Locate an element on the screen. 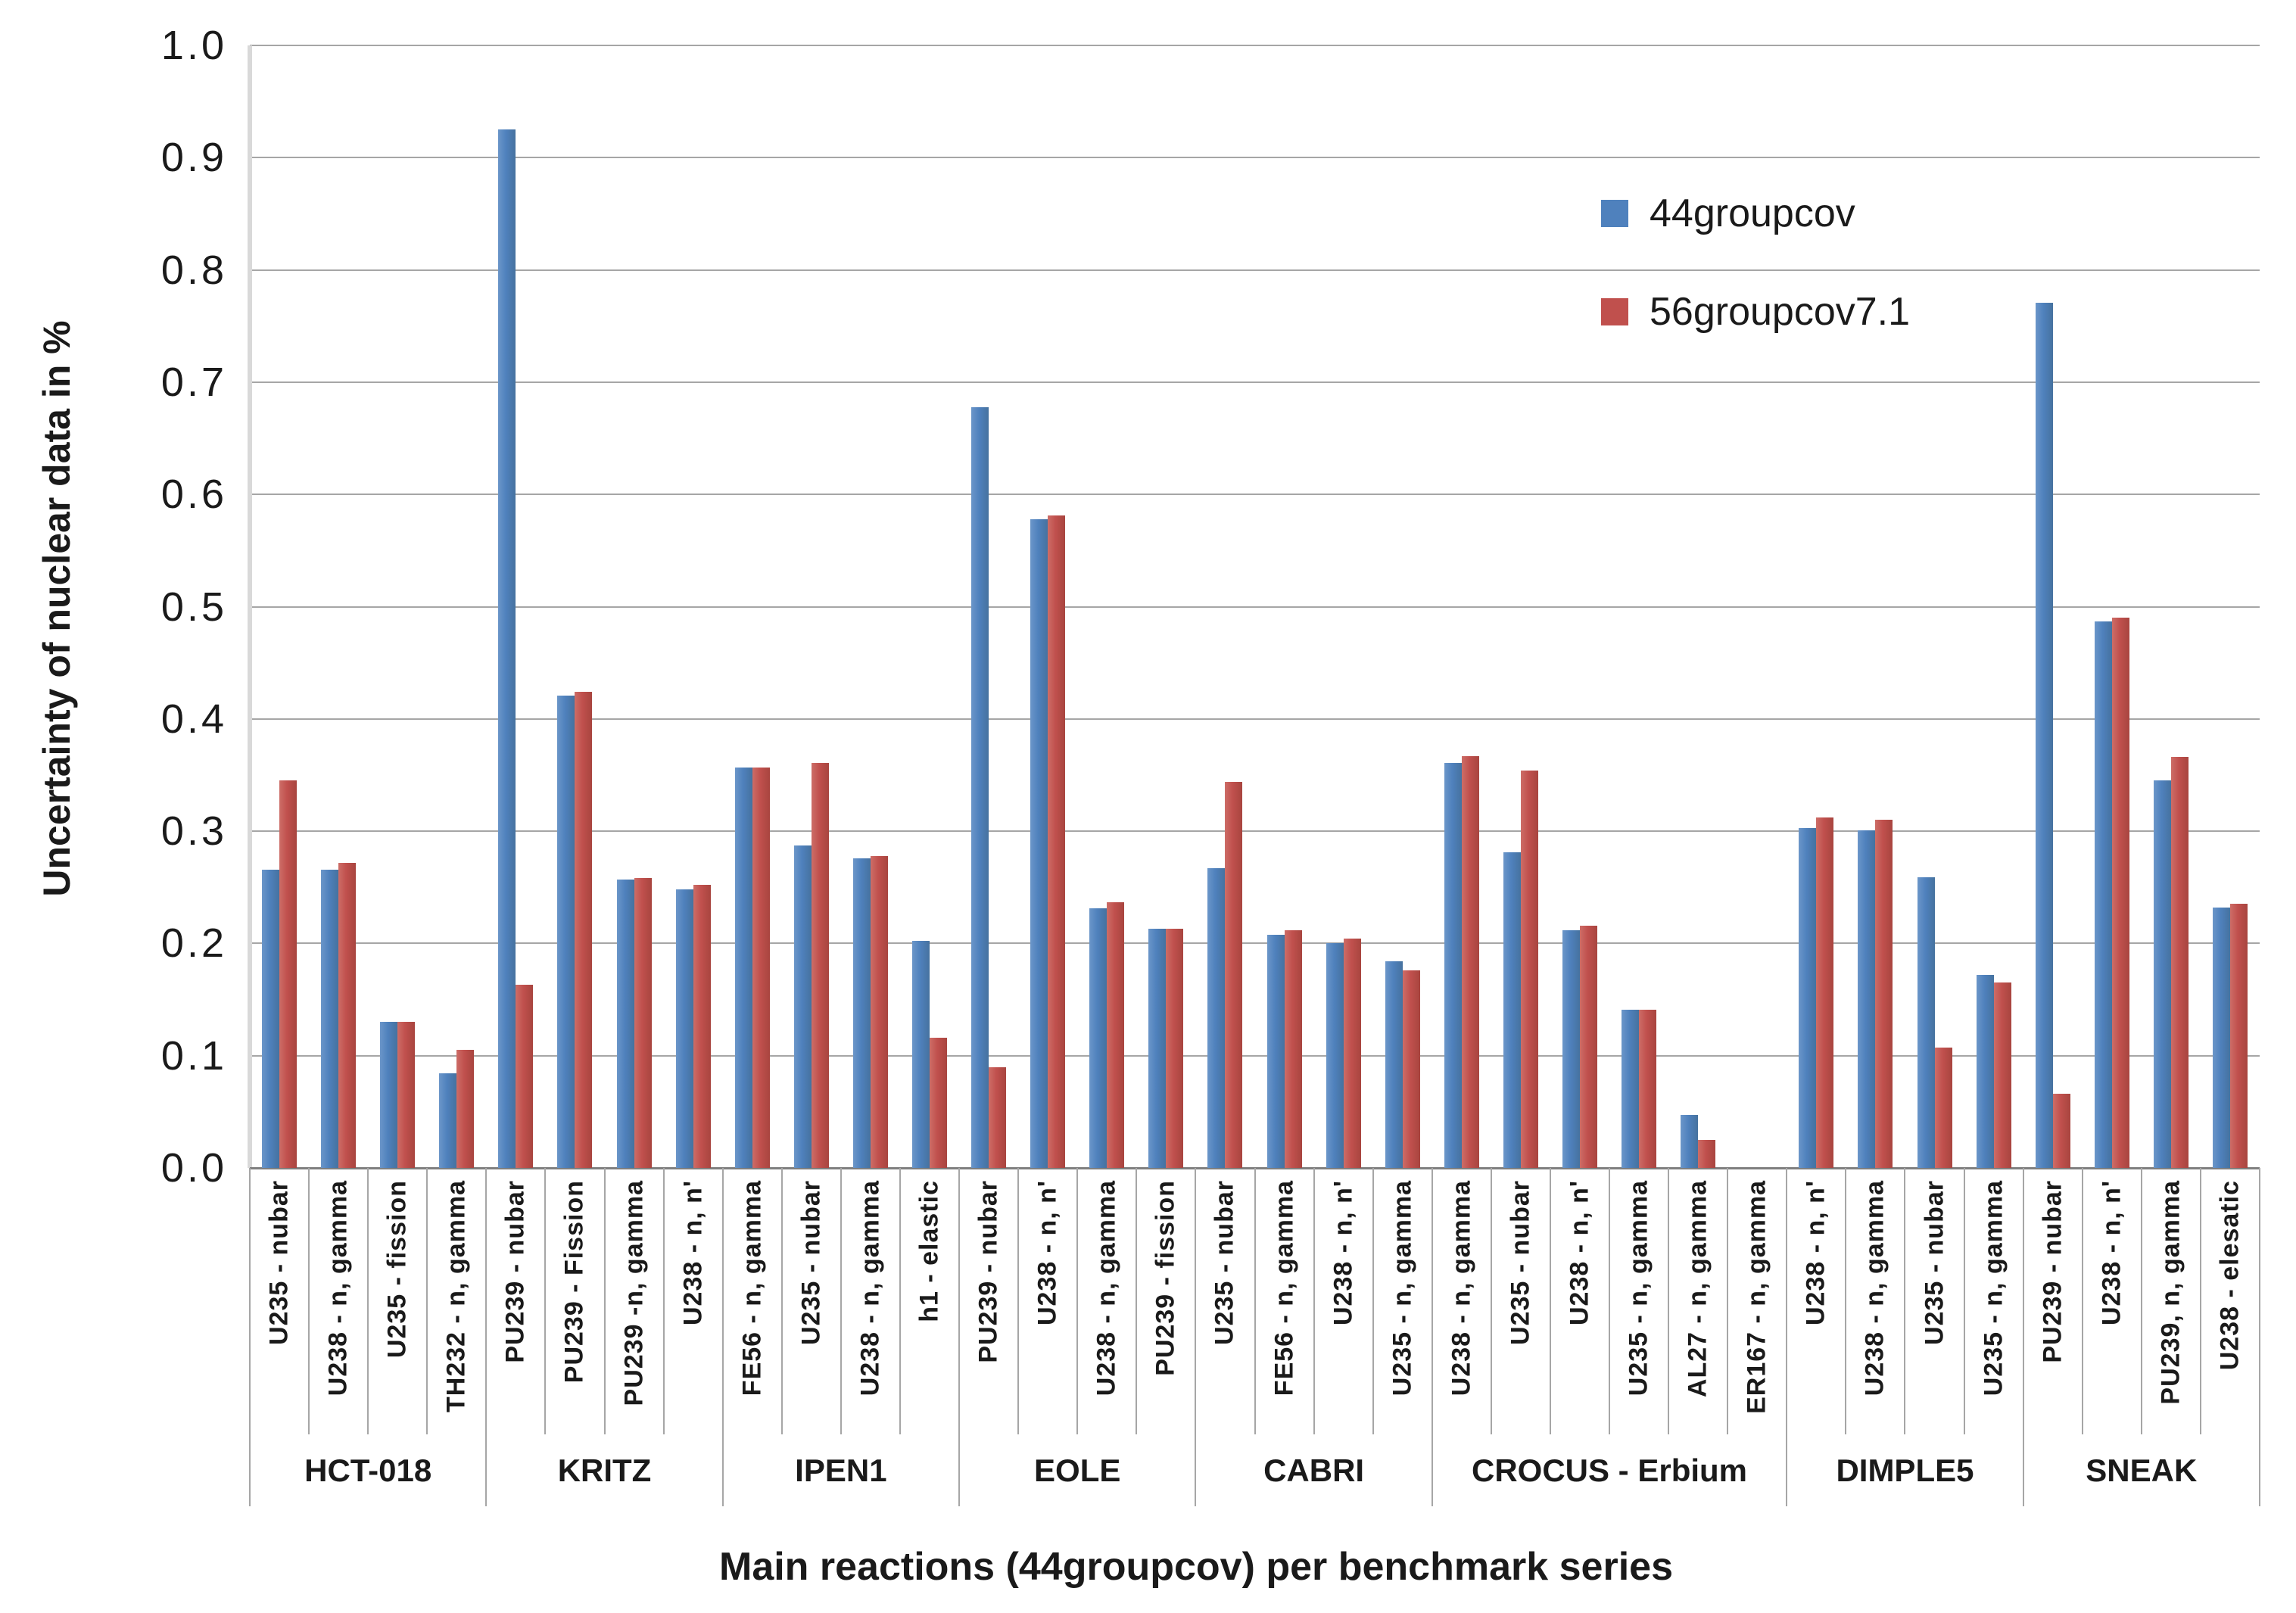 The height and width of the screenshot is (1613, 2296). gridline-0.9 is located at coordinates (1255, 158).